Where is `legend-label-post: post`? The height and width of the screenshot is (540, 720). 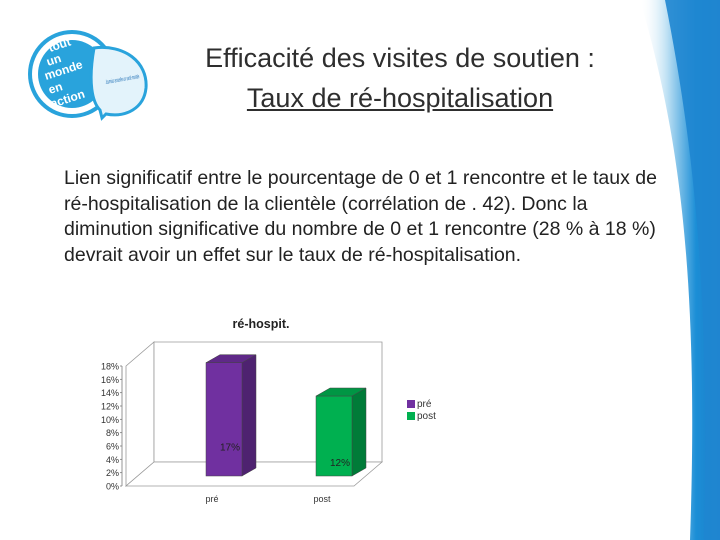 legend-label-post: post is located at coordinates (426, 416).